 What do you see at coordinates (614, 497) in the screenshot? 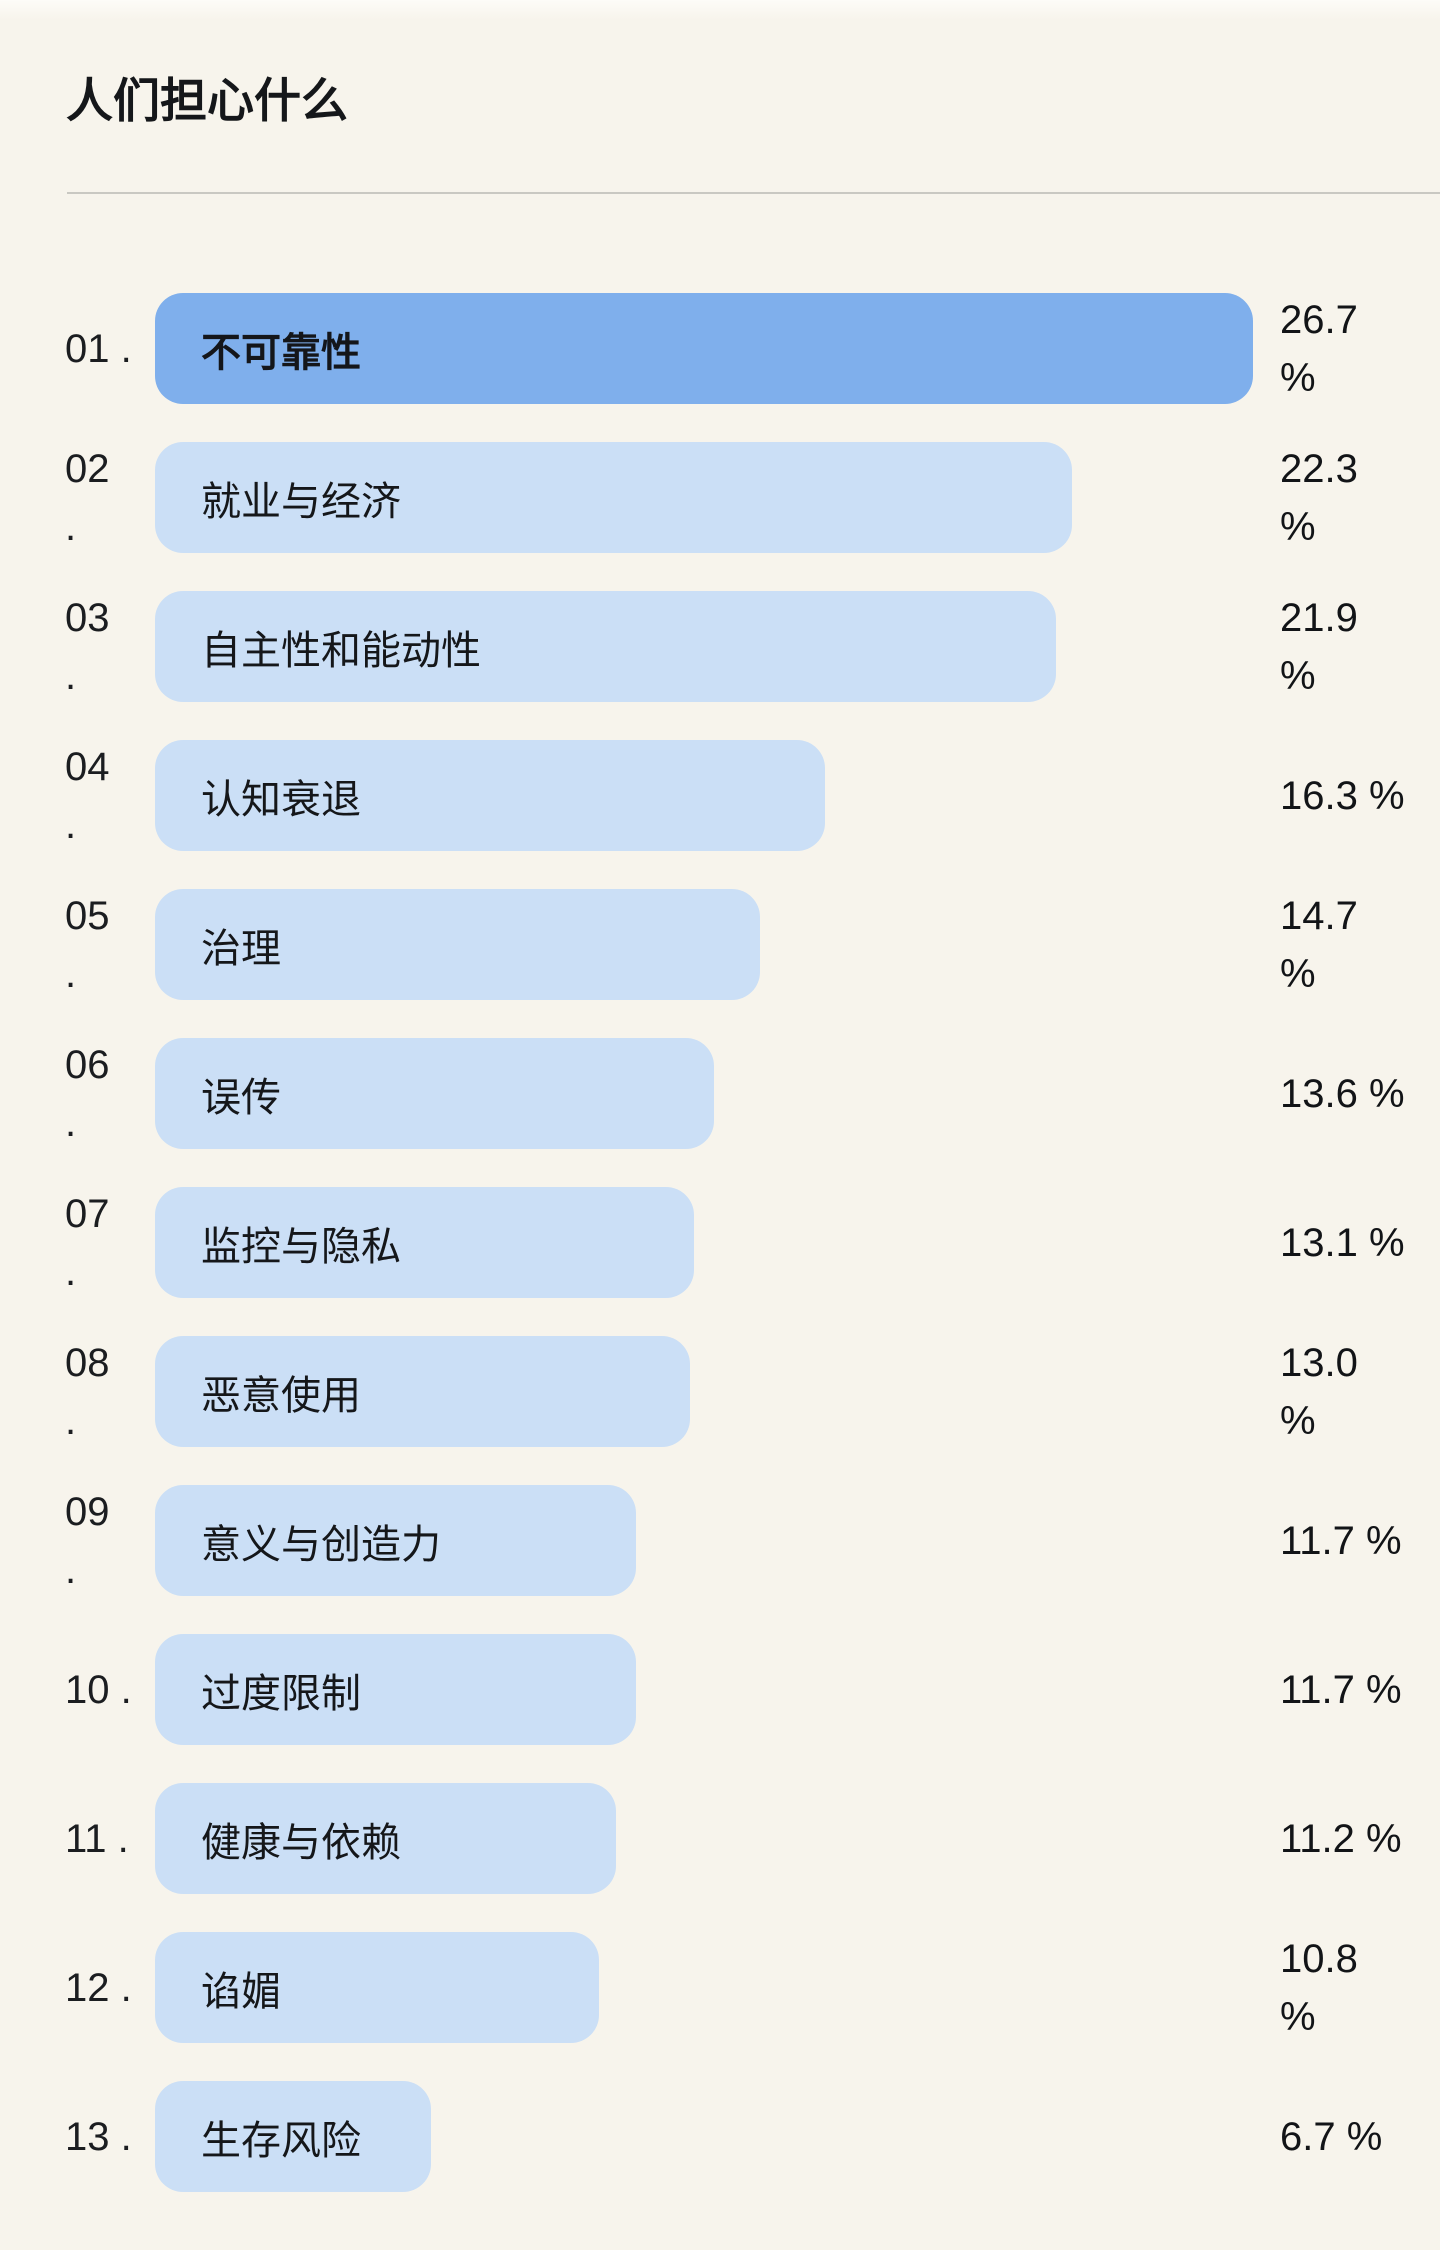
I see `bar: 就业与经济` at bounding box center [614, 497].